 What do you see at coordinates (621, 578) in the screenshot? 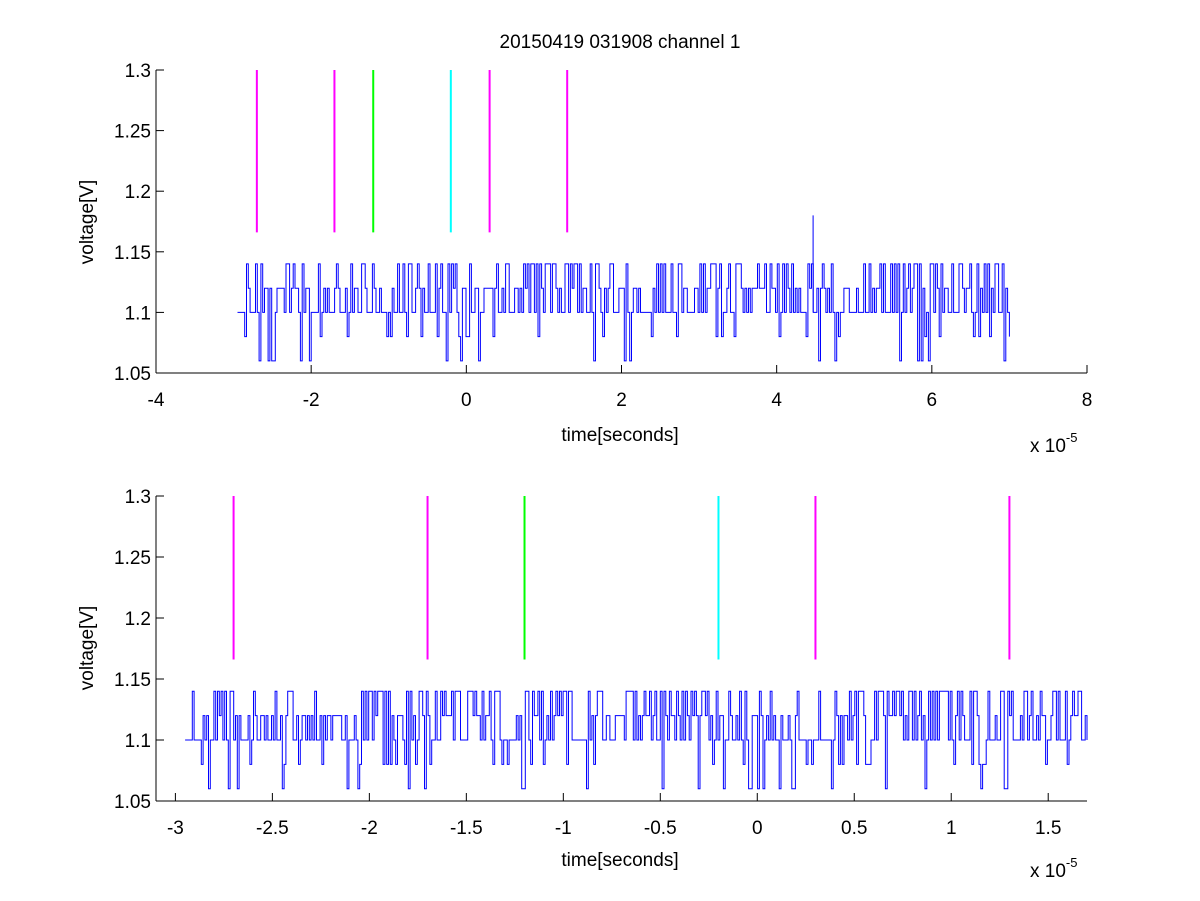
I see `bottom-event-markers` at bounding box center [621, 578].